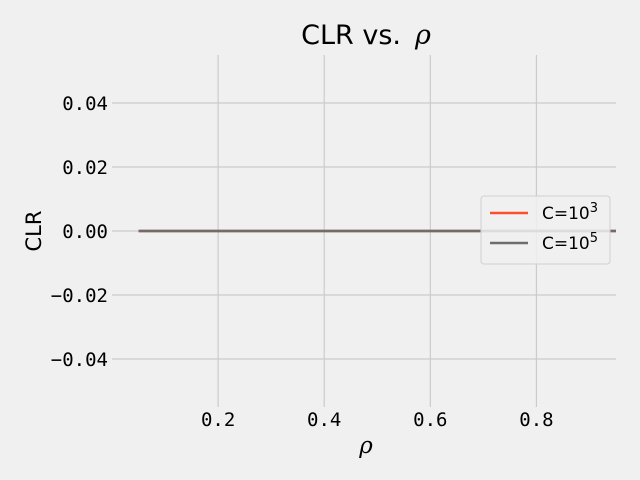 Image resolution: width=640 pixels, height=480 pixels. Describe the element at coordinates (422, 35) in the screenshot. I see `chart-title-symbol: ρ` at that location.